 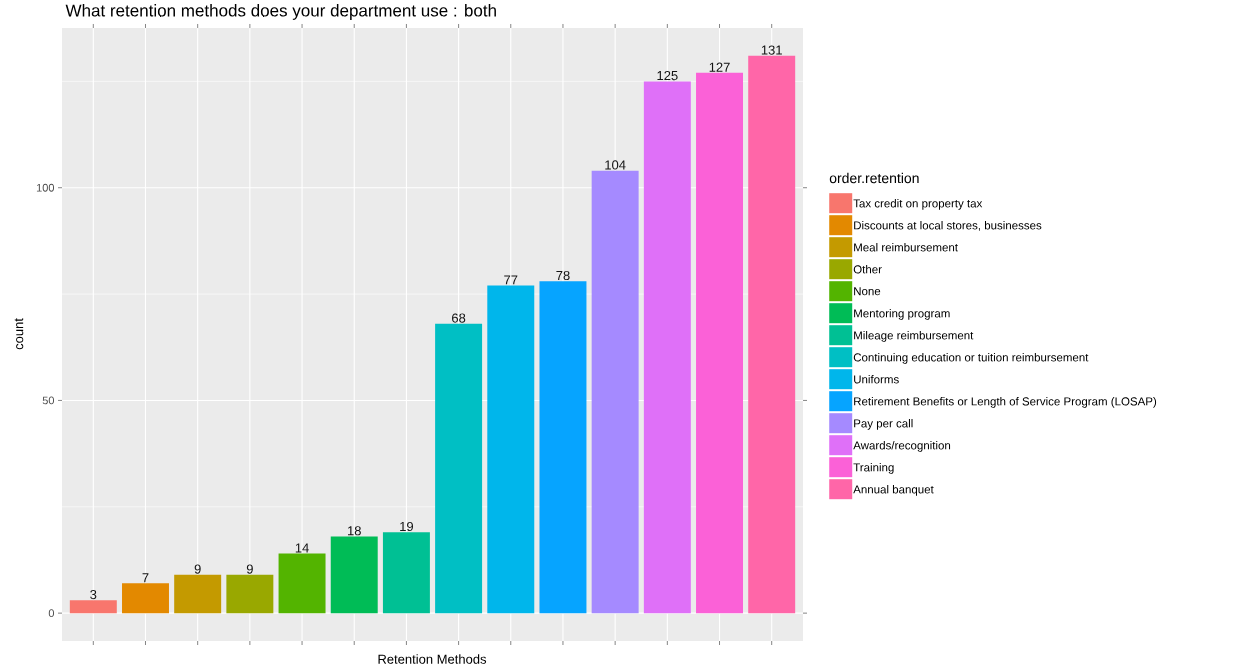 I want to click on legend-label: Meal reimbursement, so click(x=906, y=247).